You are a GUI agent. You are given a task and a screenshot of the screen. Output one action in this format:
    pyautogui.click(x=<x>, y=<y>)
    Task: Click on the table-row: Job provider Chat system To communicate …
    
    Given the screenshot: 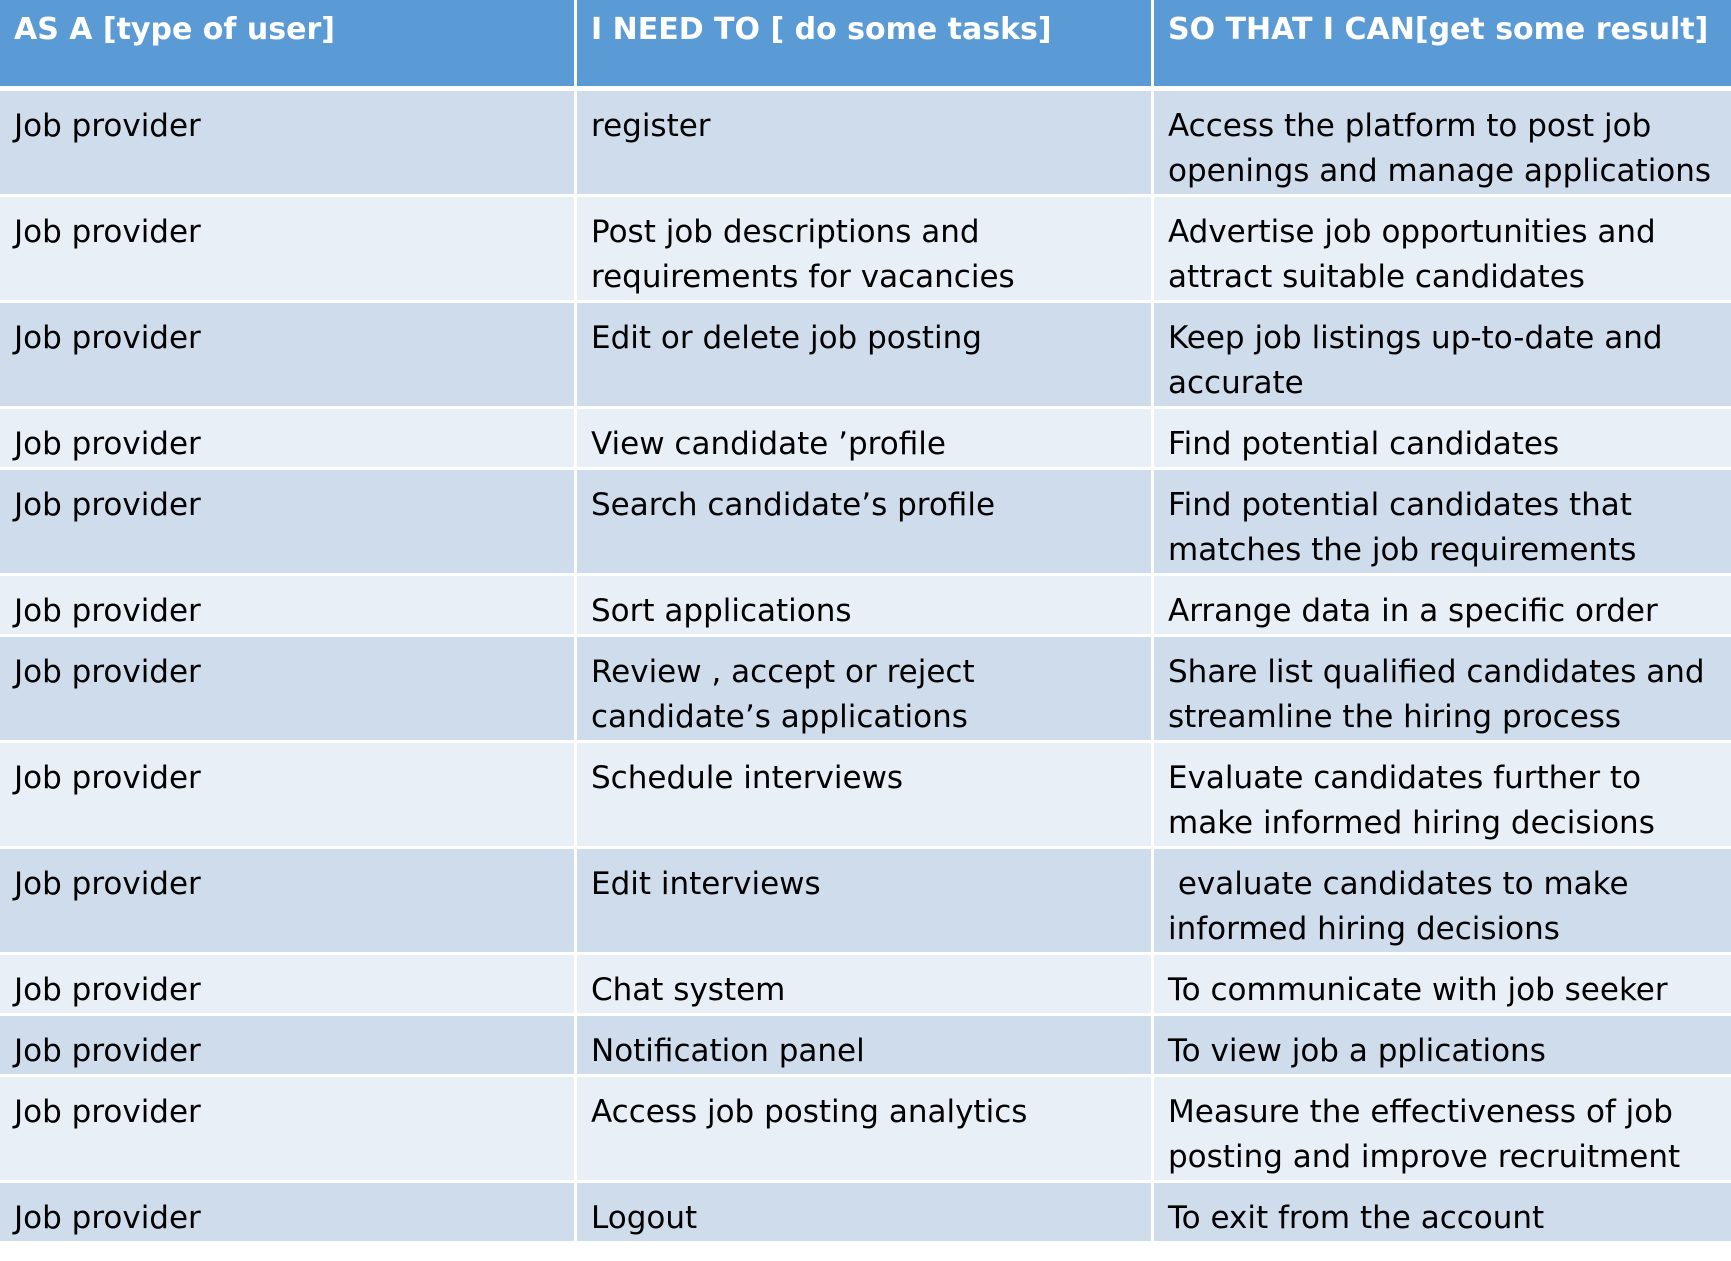 What is the action you would take?
    pyautogui.click(x=865, y=985)
    